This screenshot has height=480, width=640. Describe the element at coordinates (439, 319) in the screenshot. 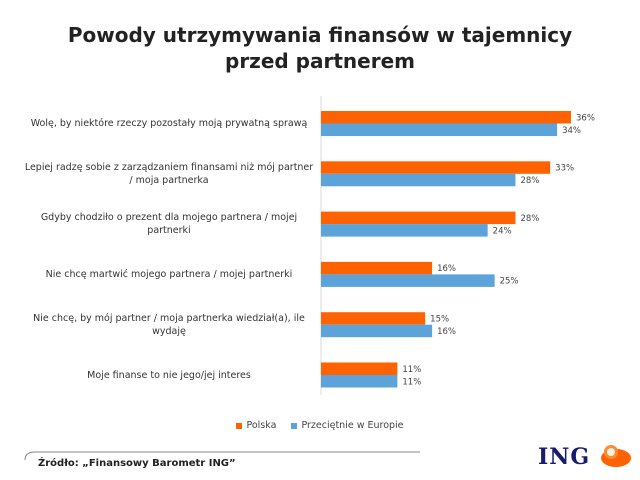

I see `data-label: 15%` at that location.